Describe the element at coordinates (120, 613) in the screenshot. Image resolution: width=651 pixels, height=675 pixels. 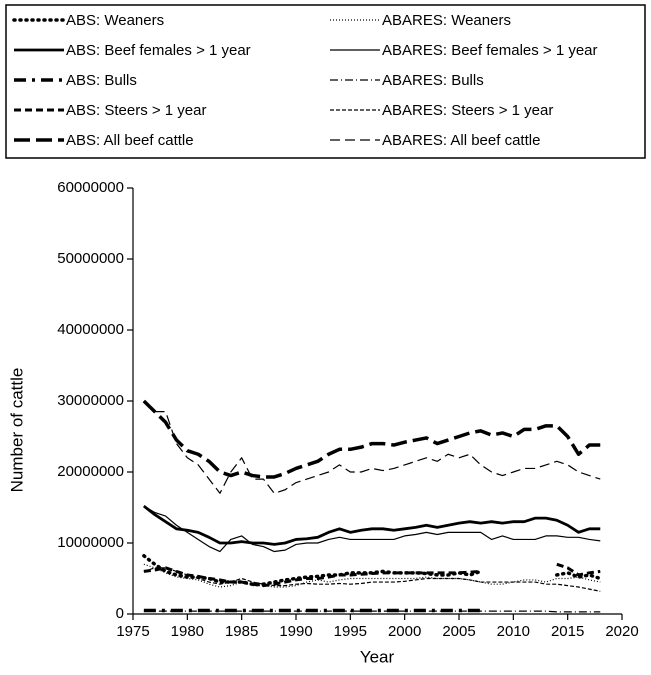
I see `y-tick-label: 0` at that location.